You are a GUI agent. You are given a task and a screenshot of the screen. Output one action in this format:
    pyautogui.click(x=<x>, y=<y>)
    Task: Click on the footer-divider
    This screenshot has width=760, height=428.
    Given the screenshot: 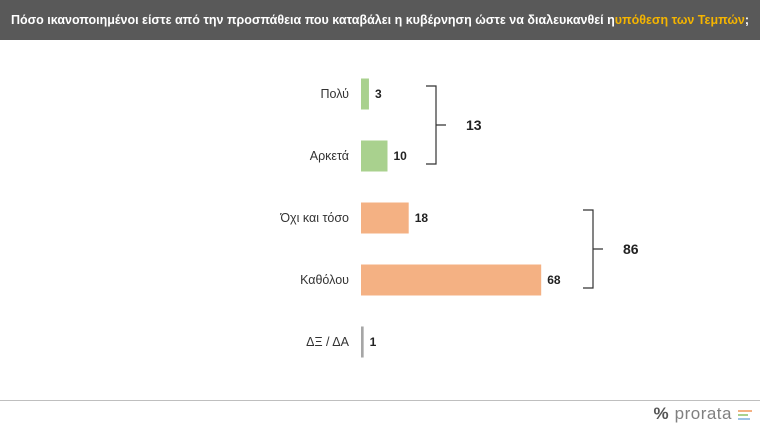 What is the action you would take?
    pyautogui.click(x=380, y=400)
    